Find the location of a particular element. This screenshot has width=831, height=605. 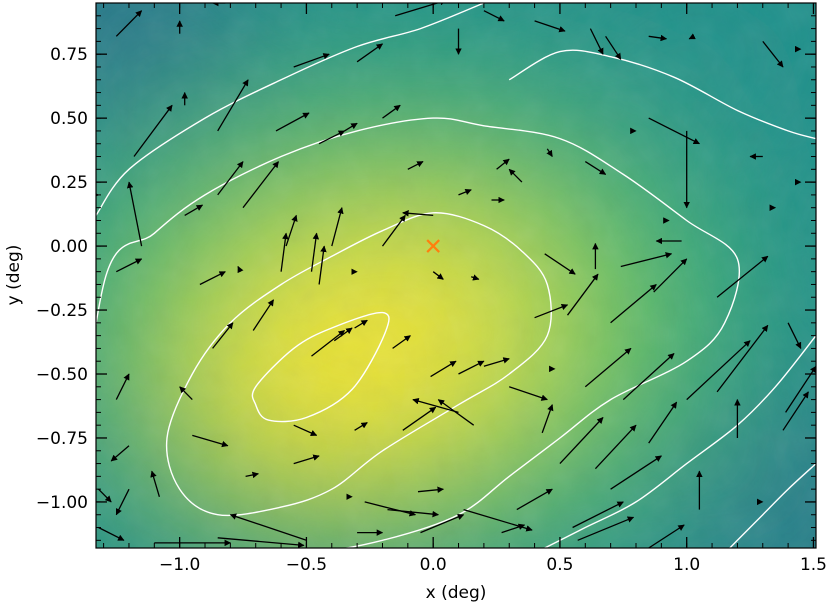

center-marker-stroke is located at coordinates (433, 246).